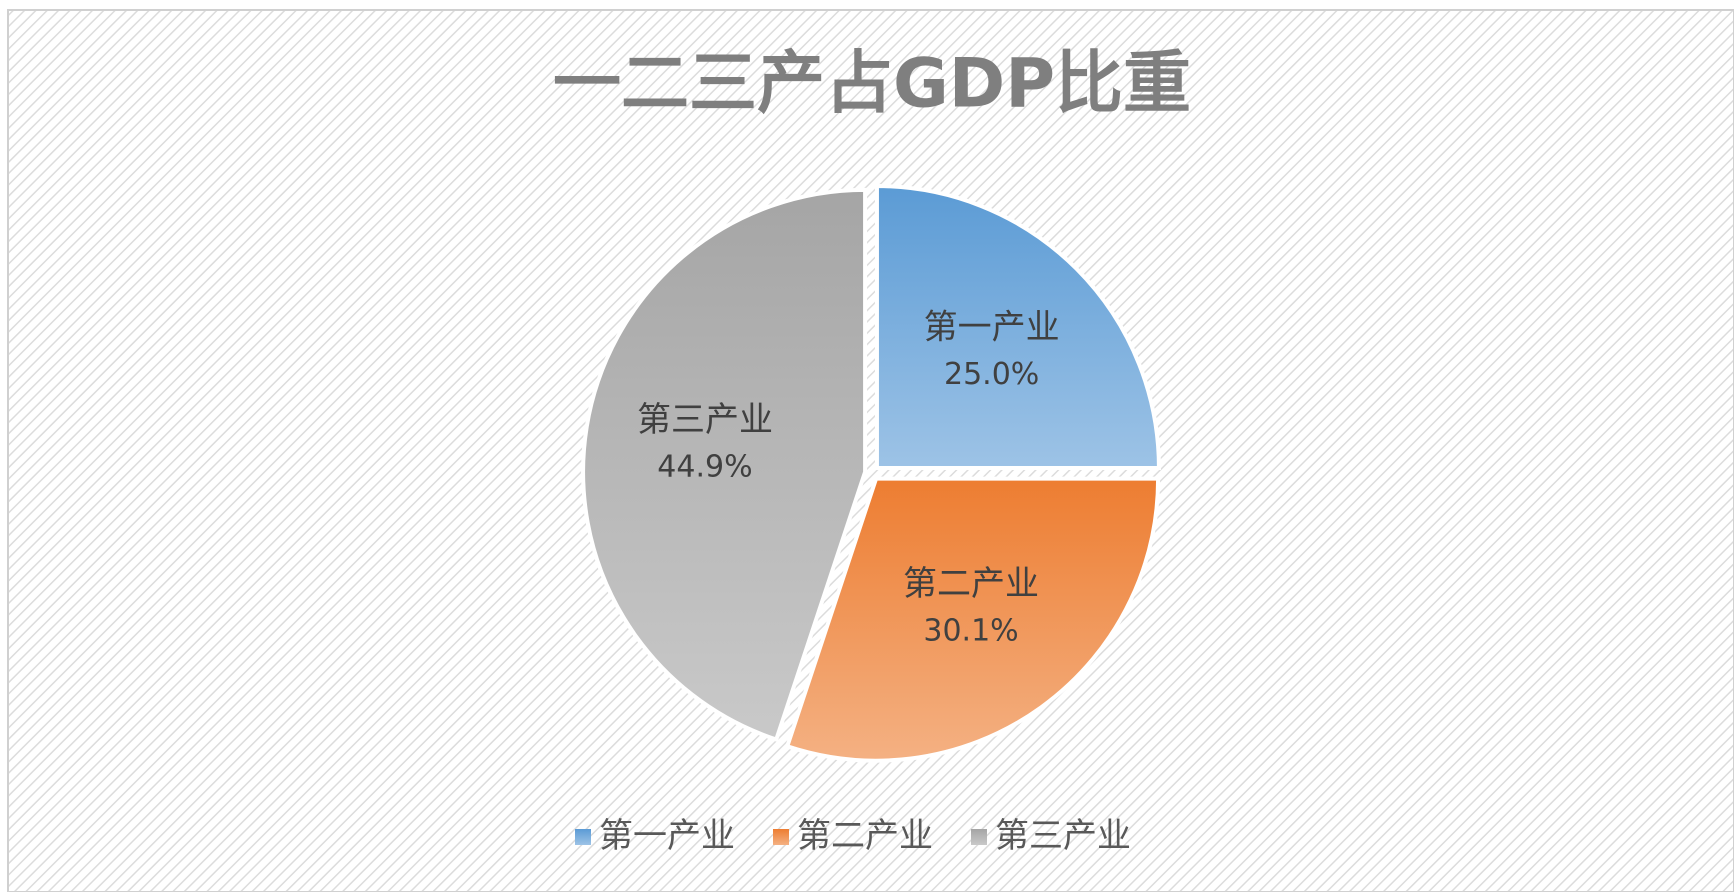  What do you see at coordinates (970, 631) in the screenshot?
I see `slice-value-label: 30.1%` at bounding box center [970, 631].